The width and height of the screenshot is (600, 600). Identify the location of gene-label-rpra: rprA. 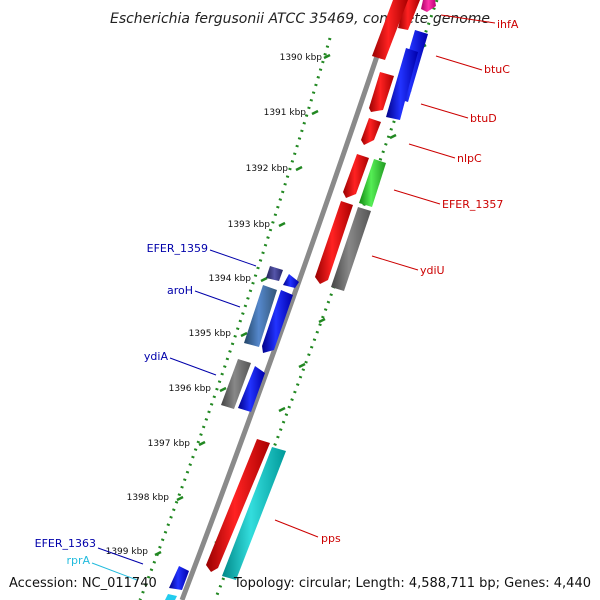
(78, 560).